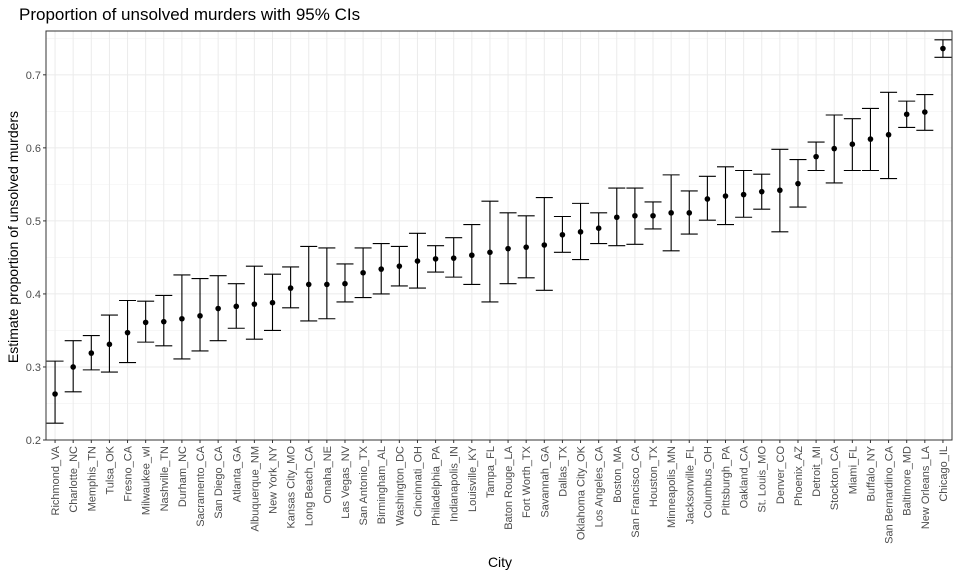 This screenshot has height=576, width=960. What do you see at coordinates (201, 485) in the screenshot?
I see `x-tick-label: Sacramento_CA` at bounding box center [201, 485].